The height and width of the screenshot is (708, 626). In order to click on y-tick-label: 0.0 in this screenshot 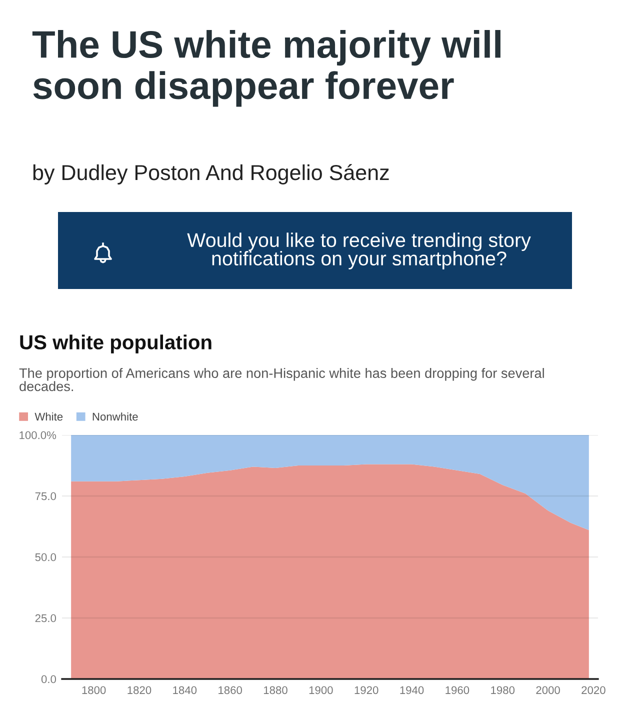, I will do `click(48, 679)`.